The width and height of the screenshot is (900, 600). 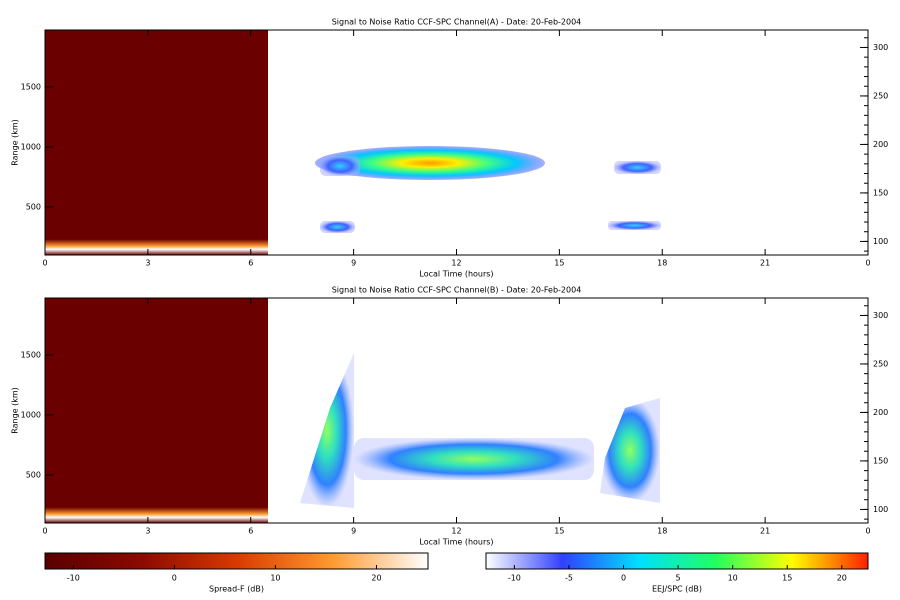 I want to click on colorbar-tick-label: 15, so click(x=787, y=578).